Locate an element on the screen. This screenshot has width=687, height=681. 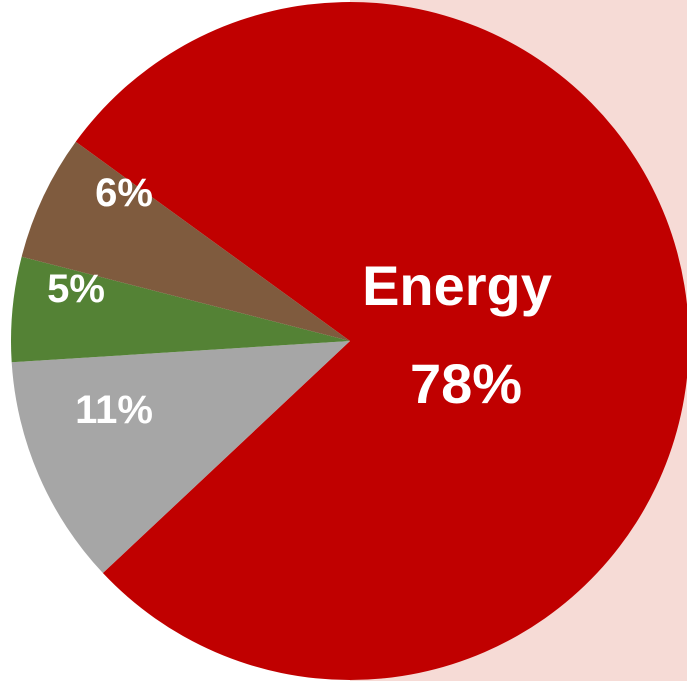
slice-label-6: 6% is located at coordinates (124, 193).